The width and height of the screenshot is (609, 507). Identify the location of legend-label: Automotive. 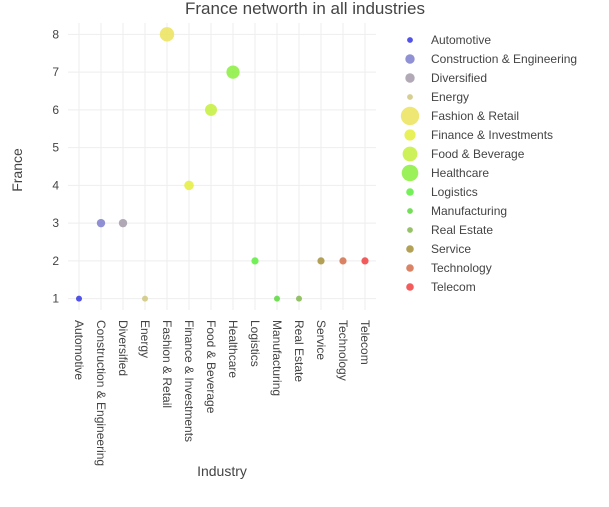
(461, 40).